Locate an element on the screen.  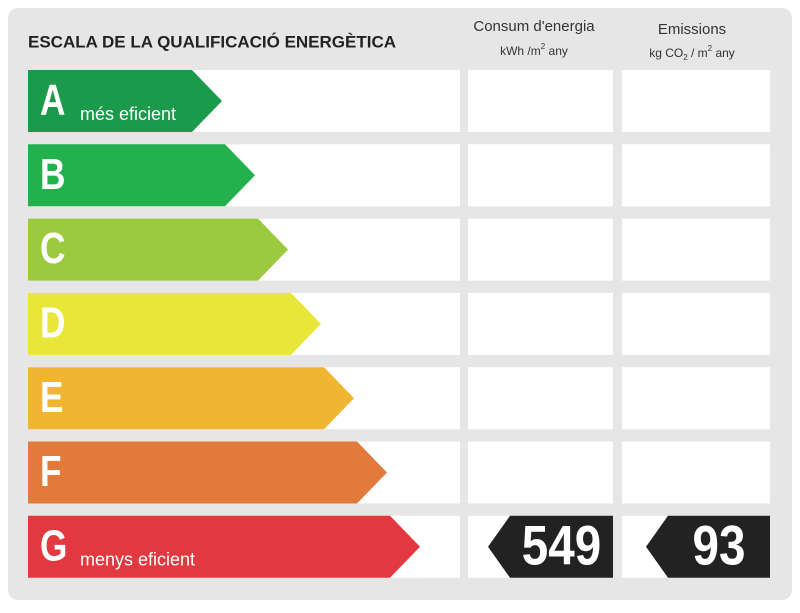
rating-letter: G is located at coordinates (53, 546).